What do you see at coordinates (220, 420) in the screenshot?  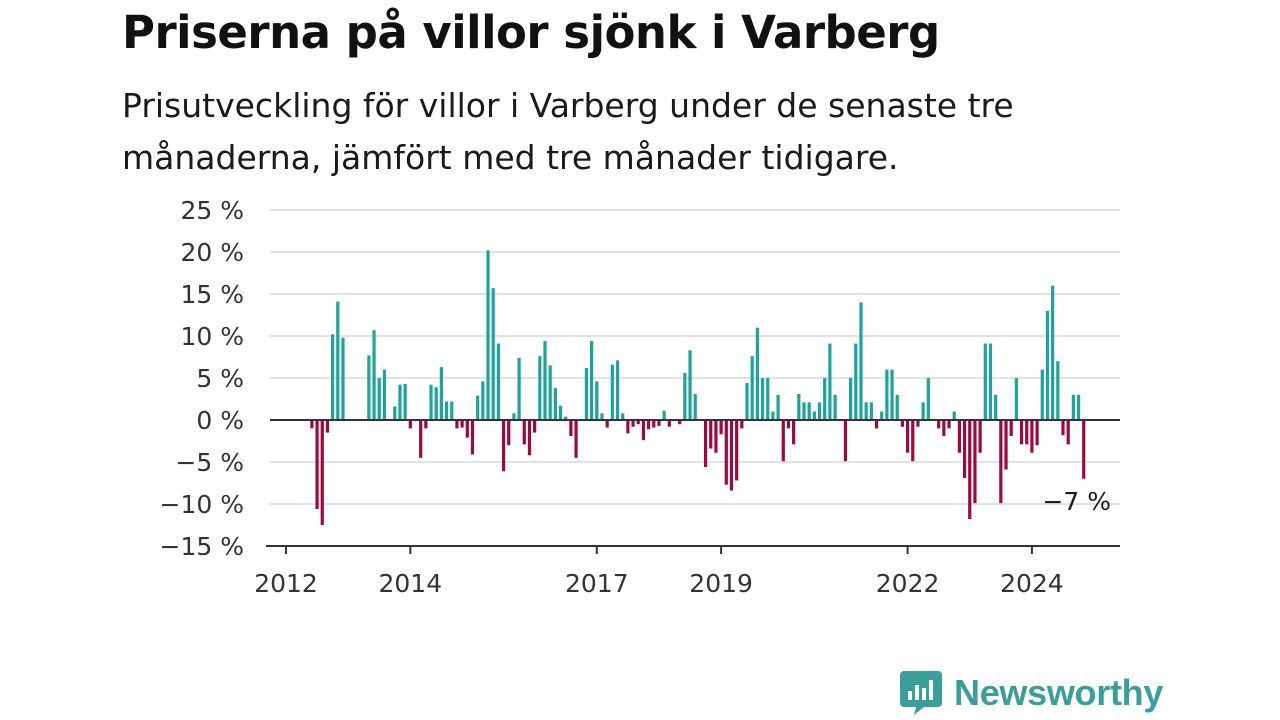 I see `y-tick-label: 0 %` at bounding box center [220, 420].